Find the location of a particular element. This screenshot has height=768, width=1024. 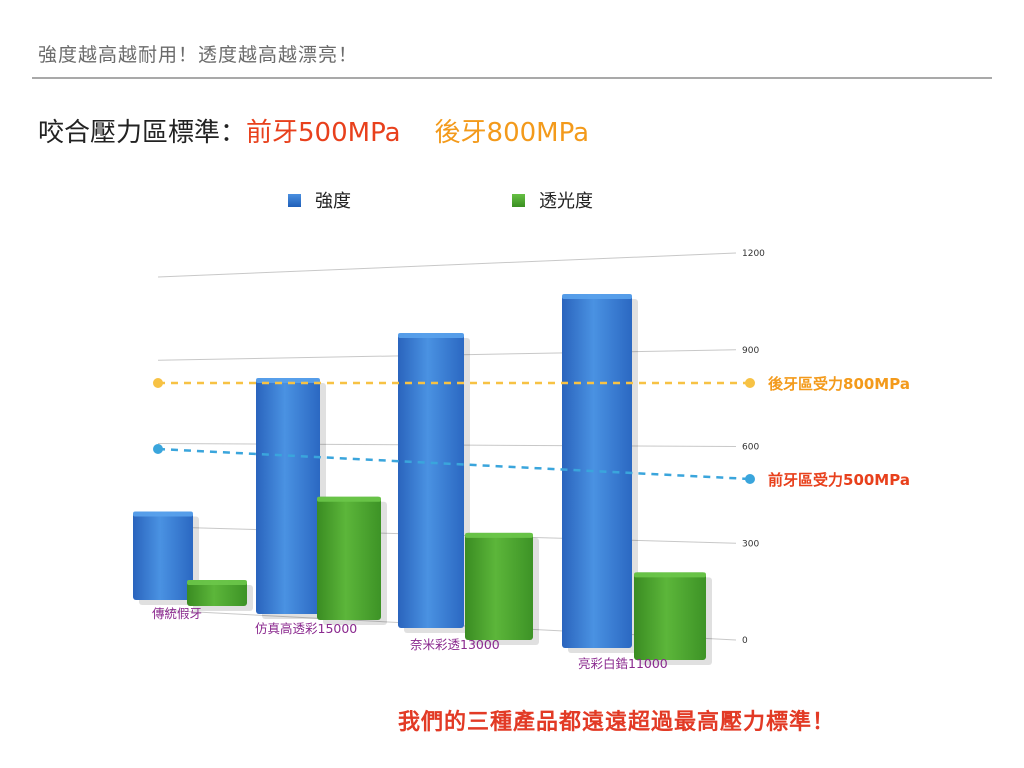

category-label-1: 仿真高透彩15000 is located at coordinates (306, 628).